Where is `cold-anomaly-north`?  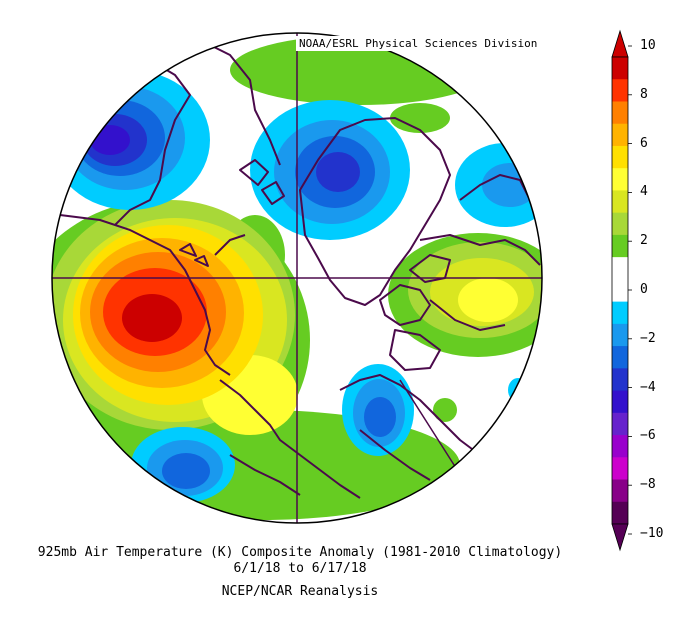
cold-anomaly-north is located at coordinates (330, 170).